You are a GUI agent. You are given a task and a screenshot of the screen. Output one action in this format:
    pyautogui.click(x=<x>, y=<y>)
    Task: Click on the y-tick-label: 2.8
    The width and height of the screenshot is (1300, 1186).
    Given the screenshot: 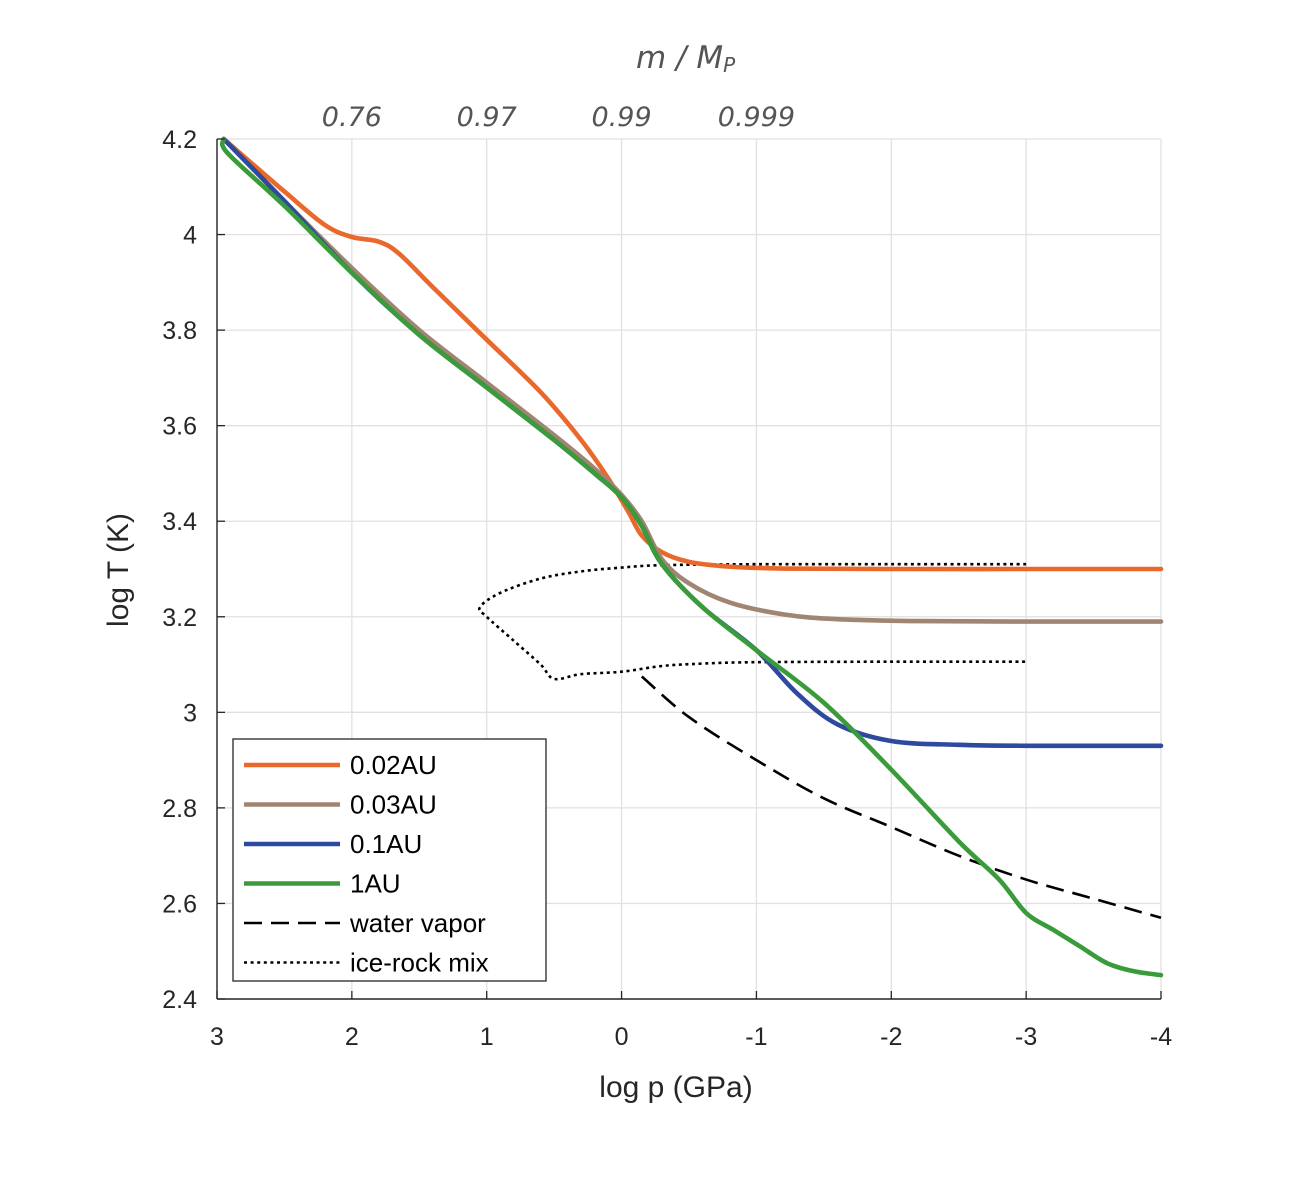 What is the action you would take?
    pyautogui.click(x=179, y=809)
    